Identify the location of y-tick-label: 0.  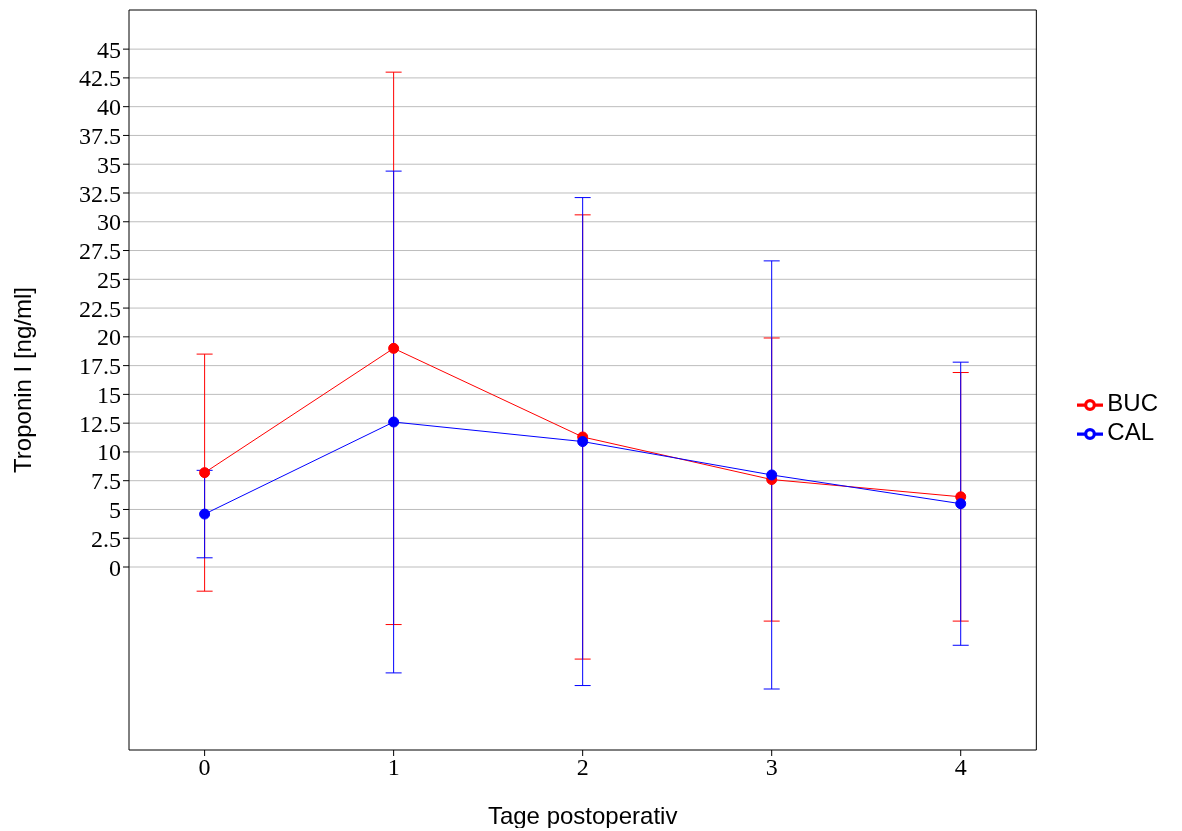
(115, 567).